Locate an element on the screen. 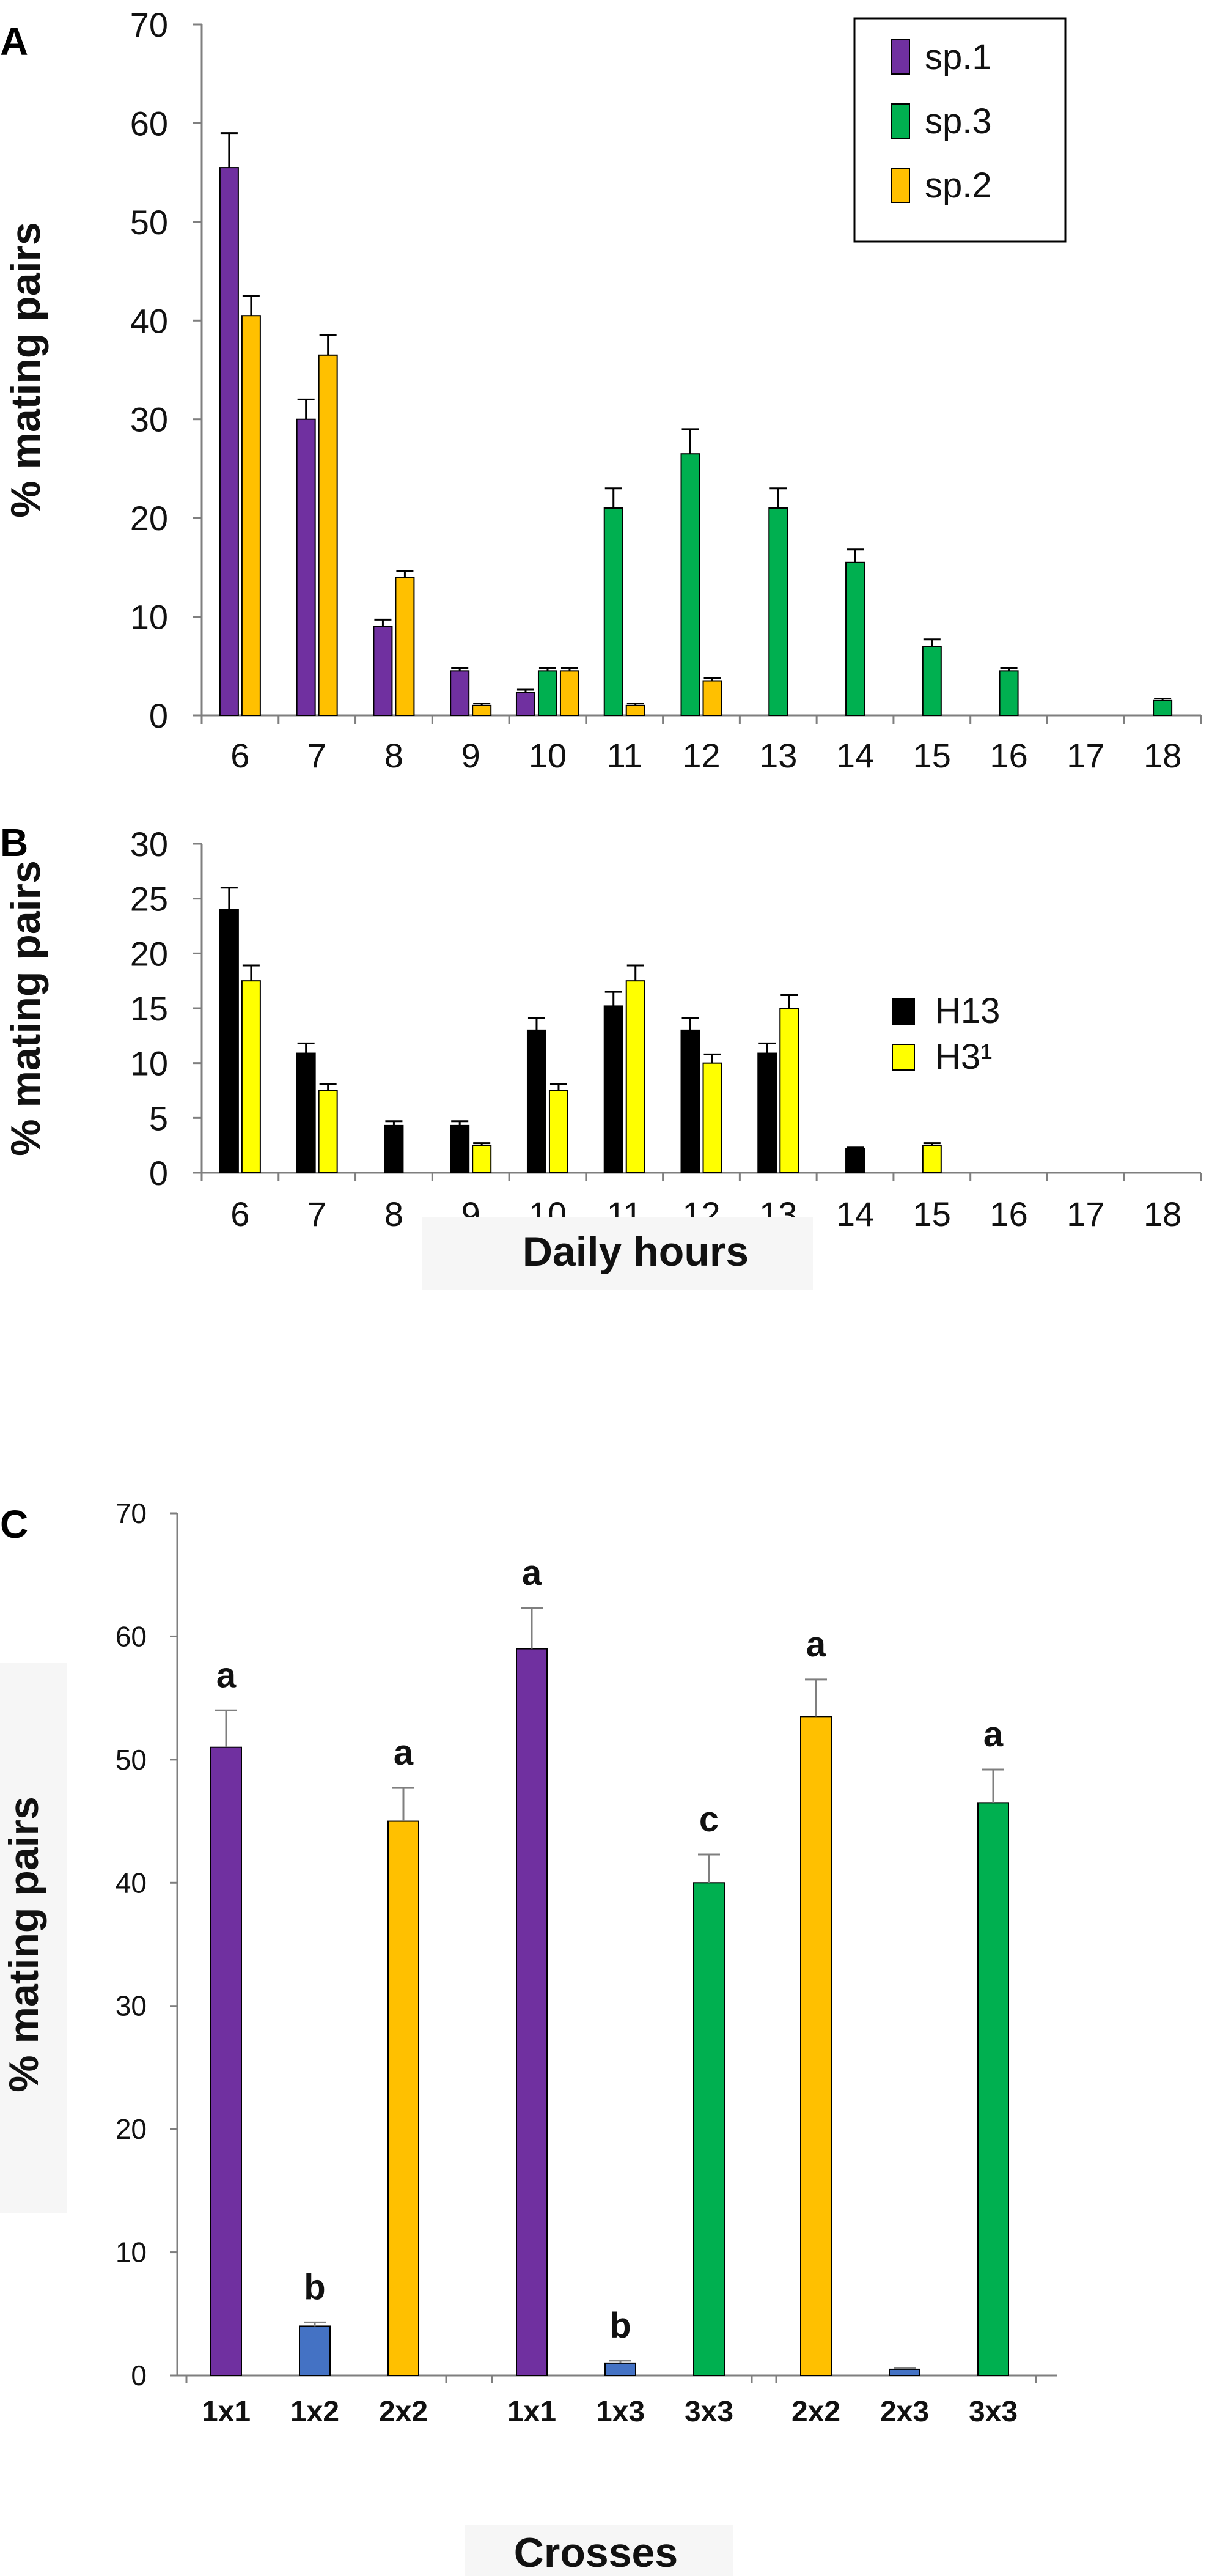 The width and height of the screenshot is (1212, 2576). panel-b-x-axis-title: Daily hours is located at coordinates (636, 1251).